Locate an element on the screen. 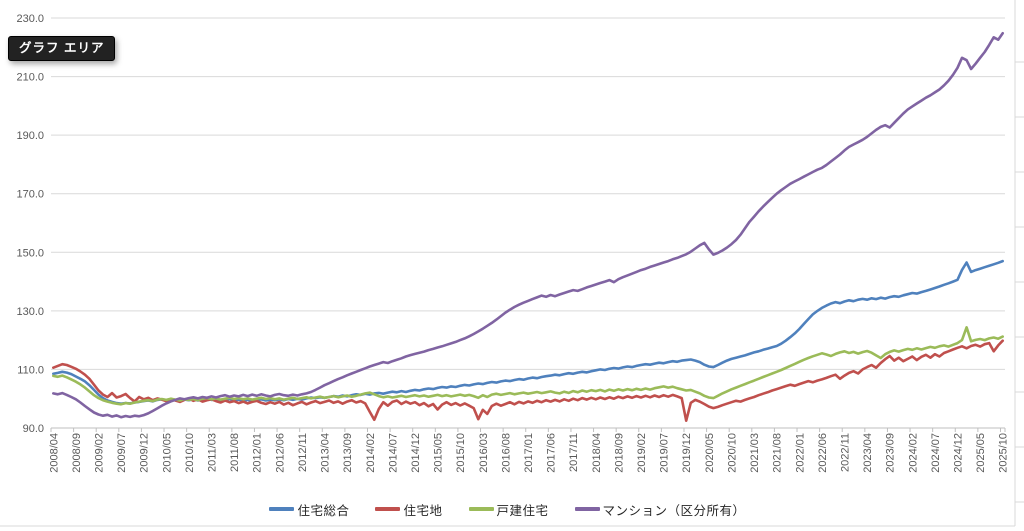  x-axis-label: 2016/08 is located at coordinates (506, 453).